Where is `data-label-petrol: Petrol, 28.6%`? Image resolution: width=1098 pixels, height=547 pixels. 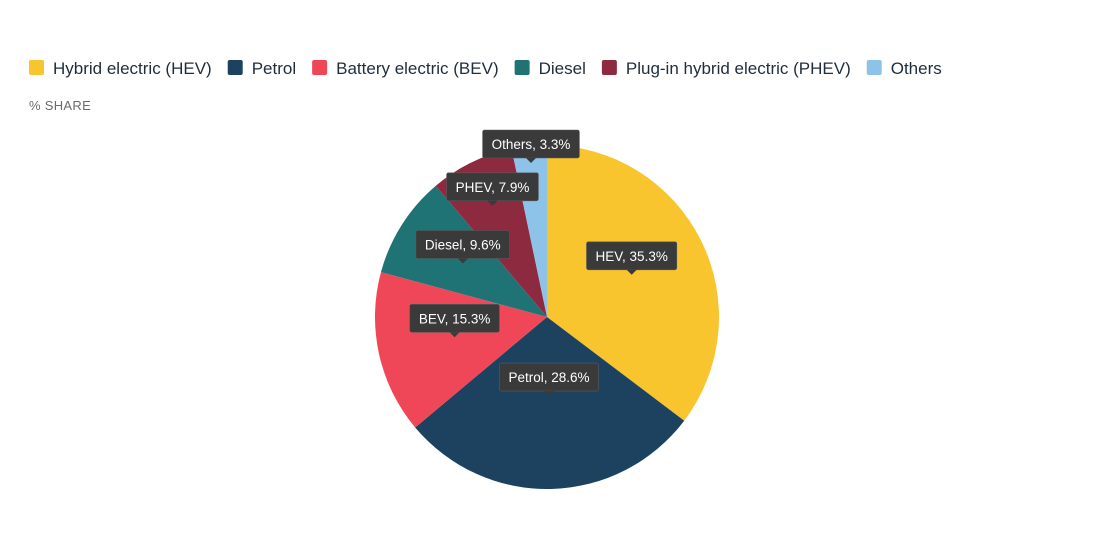 data-label-petrol: Petrol, 28.6% is located at coordinates (549, 379).